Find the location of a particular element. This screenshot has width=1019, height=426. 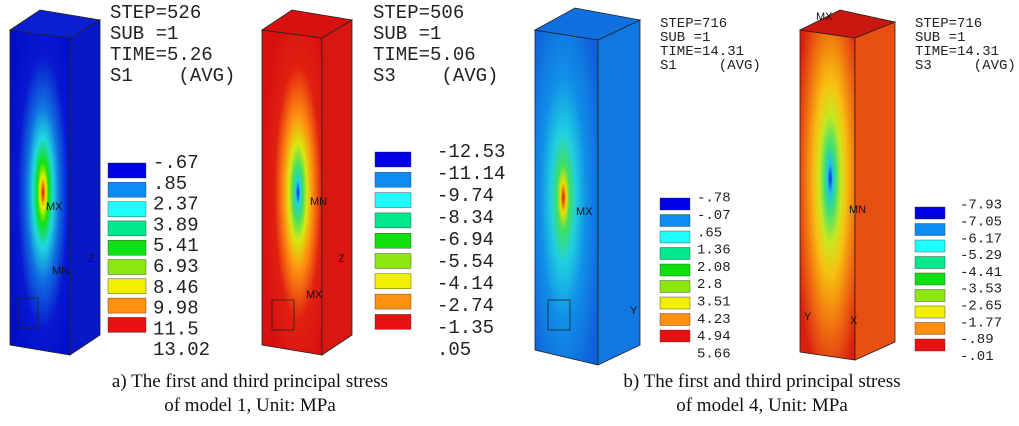

legend-label: -7.05 is located at coordinates (981, 223).